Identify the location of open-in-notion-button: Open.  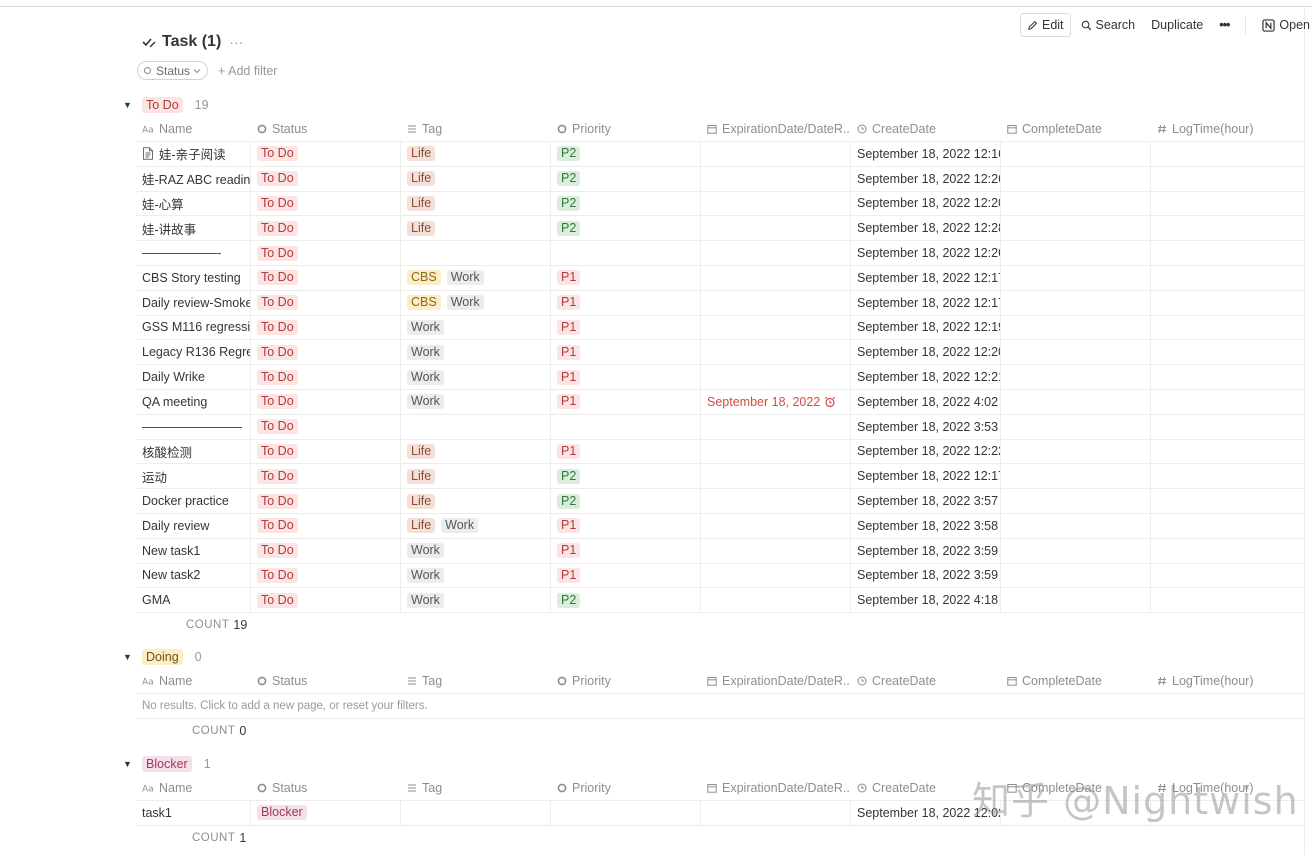
(1284, 25).